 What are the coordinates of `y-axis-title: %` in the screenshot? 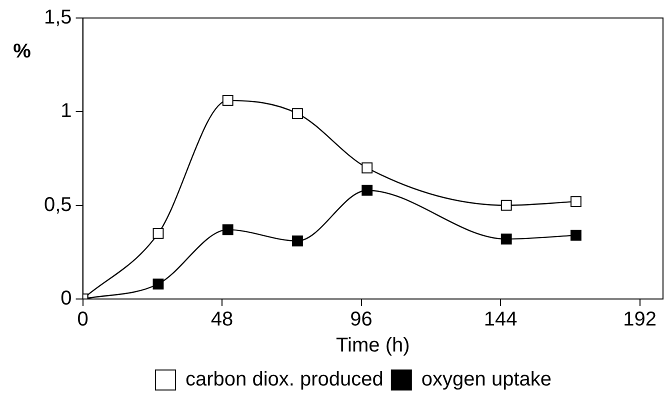 It's located at (22, 51).